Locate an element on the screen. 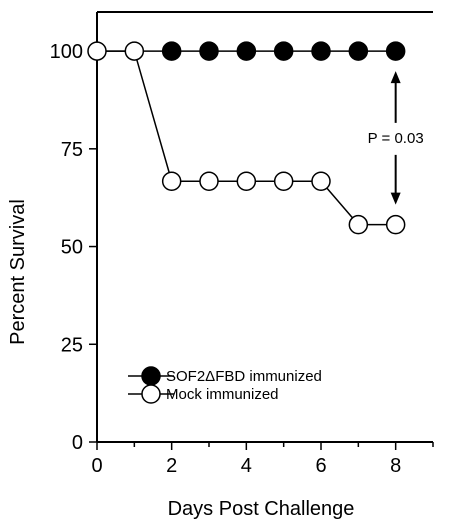 This screenshot has height=525, width=460. annotation-arrowhead-down is located at coordinates (395, 198).